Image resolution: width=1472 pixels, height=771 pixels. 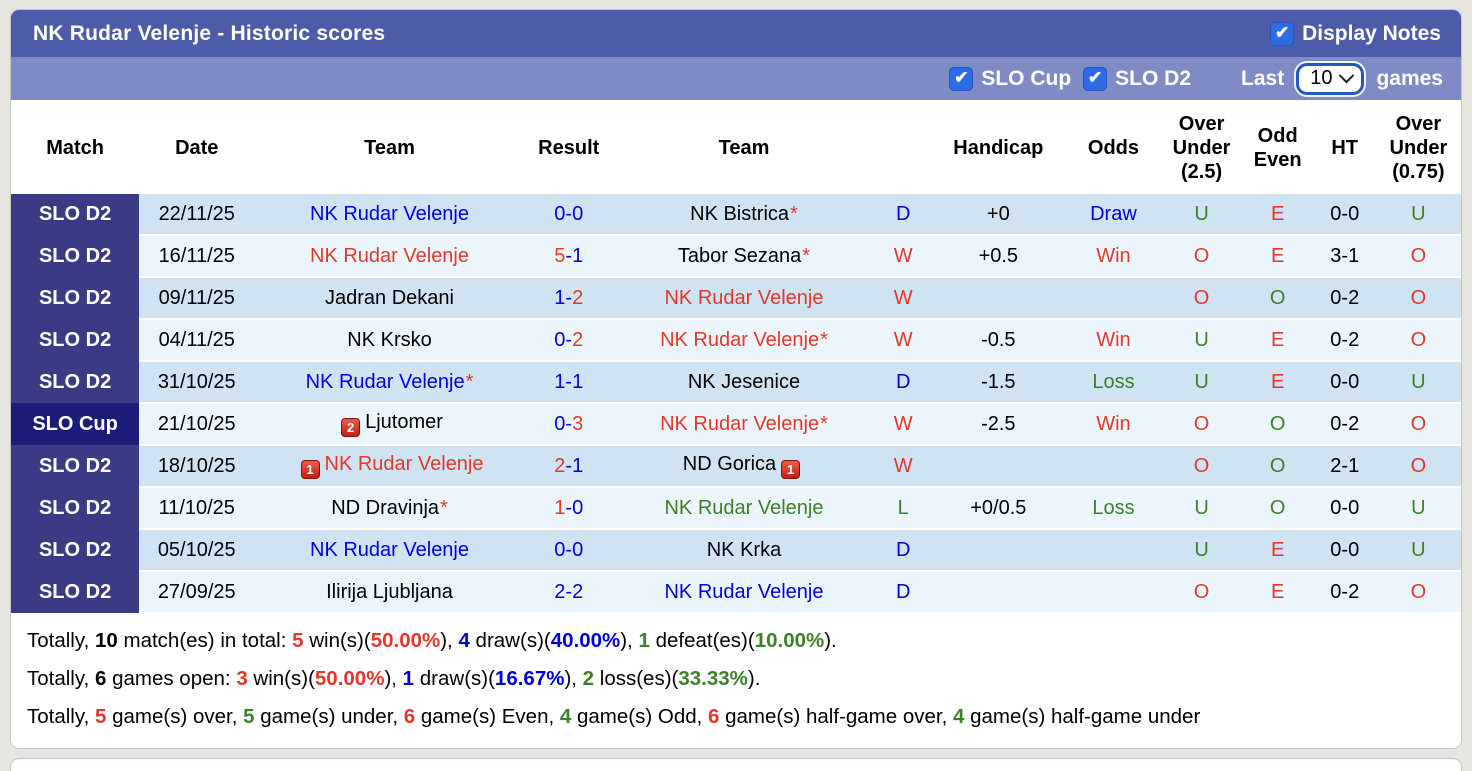 I want to click on next-panel-edge, so click(x=736, y=764).